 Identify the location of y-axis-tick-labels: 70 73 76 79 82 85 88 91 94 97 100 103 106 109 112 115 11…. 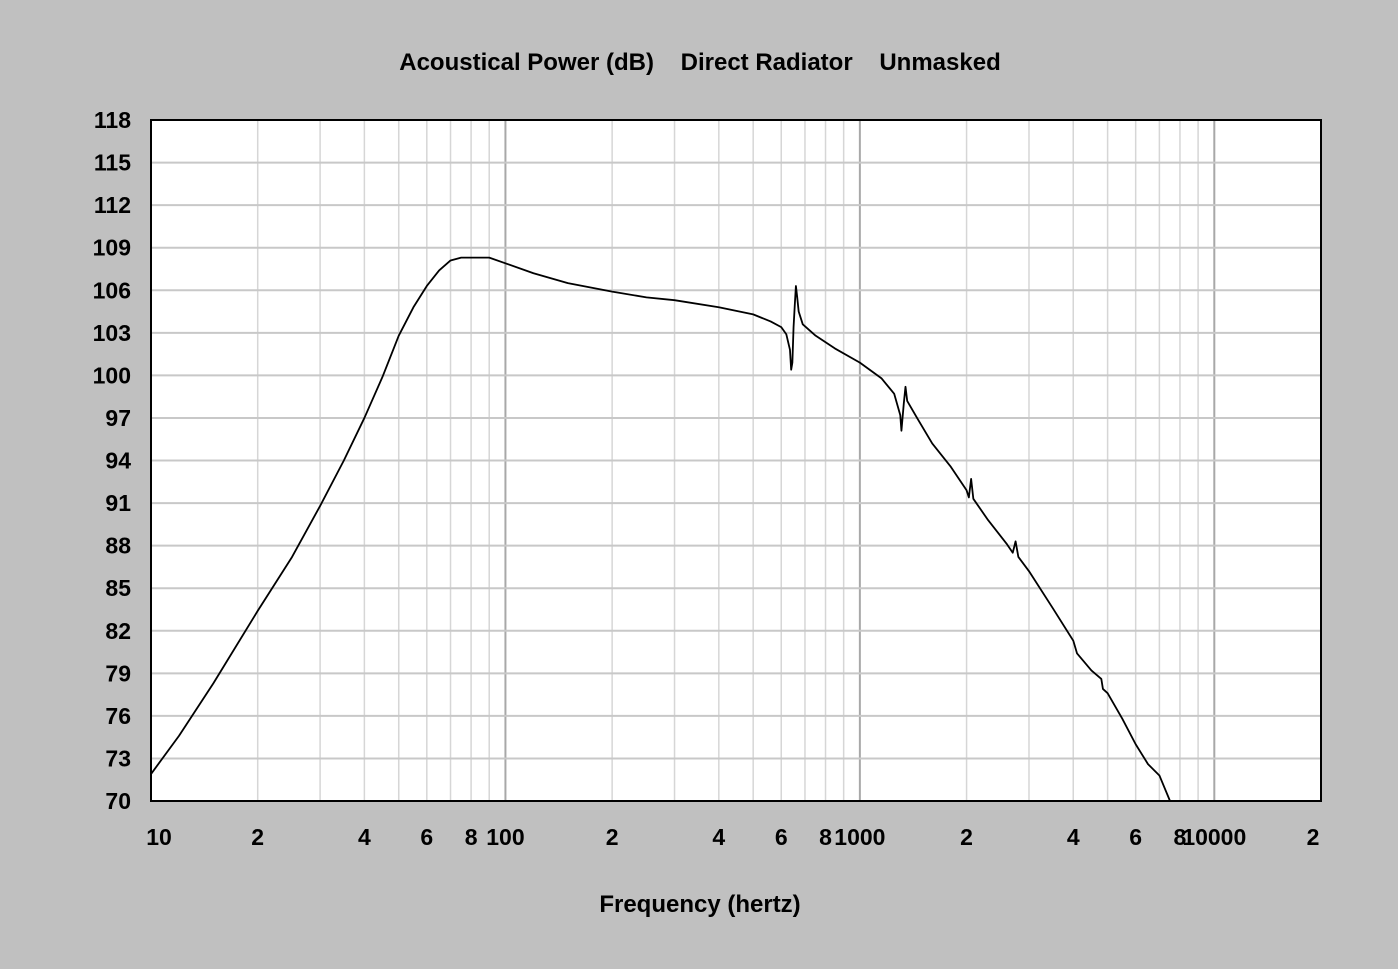
(112, 460).